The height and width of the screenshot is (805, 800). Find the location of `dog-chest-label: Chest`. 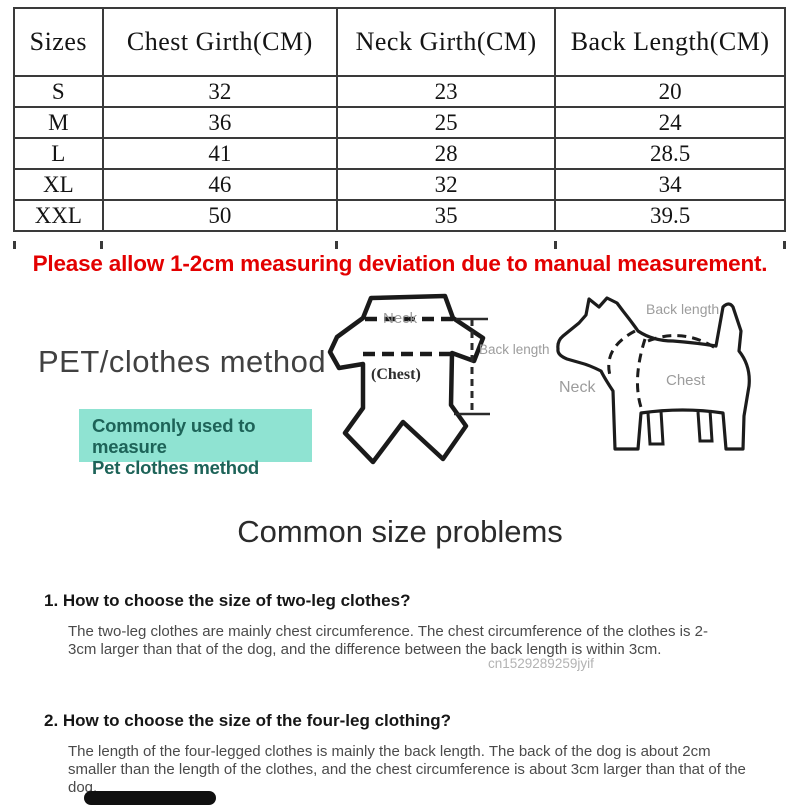

dog-chest-label: Chest is located at coordinates (686, 380).